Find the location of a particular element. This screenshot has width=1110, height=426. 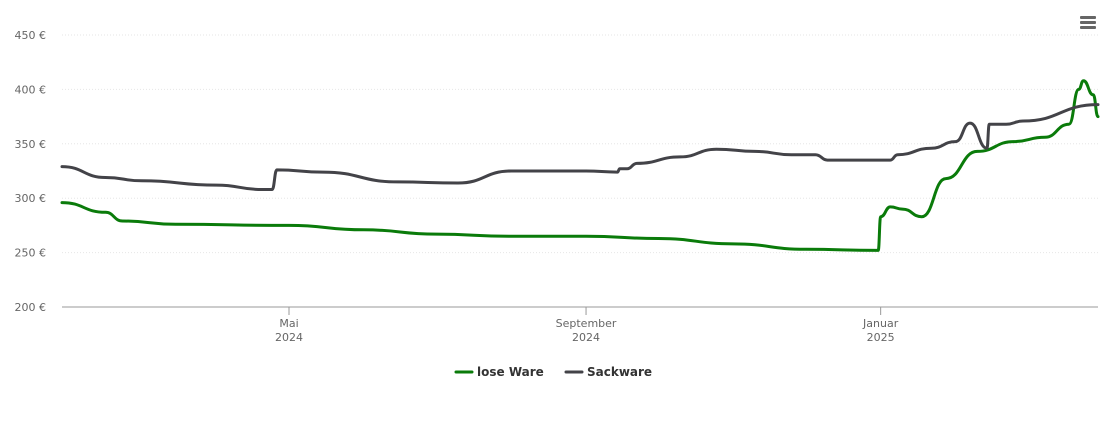

legend-label: Sackware is located at coordinates (619, 372).